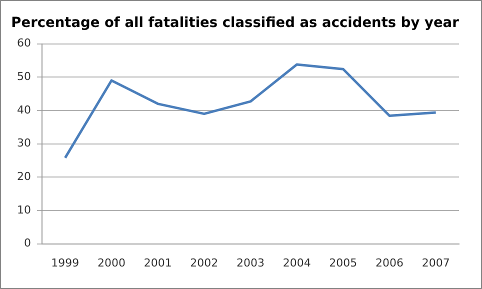 The image size is (482, 289). I want to click on y-tick-label: 40, so click(23, 109).